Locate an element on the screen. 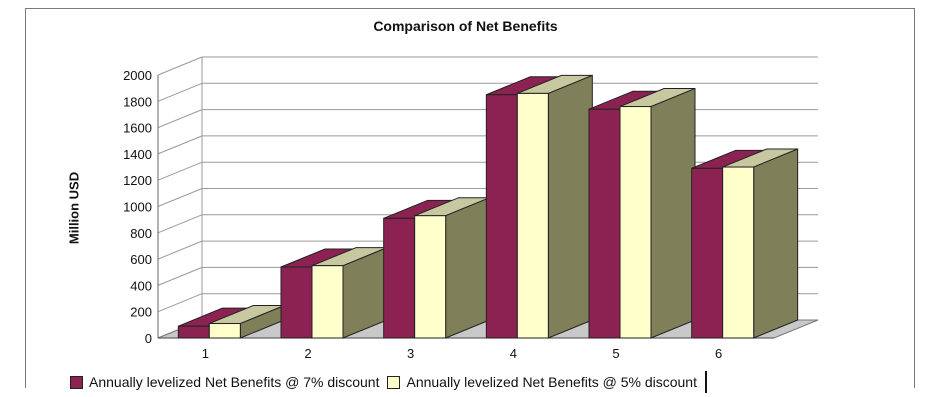 The width and height of the screenshot is (931, 397). legend-swatch-5pct is located at coordinates (394, 382).